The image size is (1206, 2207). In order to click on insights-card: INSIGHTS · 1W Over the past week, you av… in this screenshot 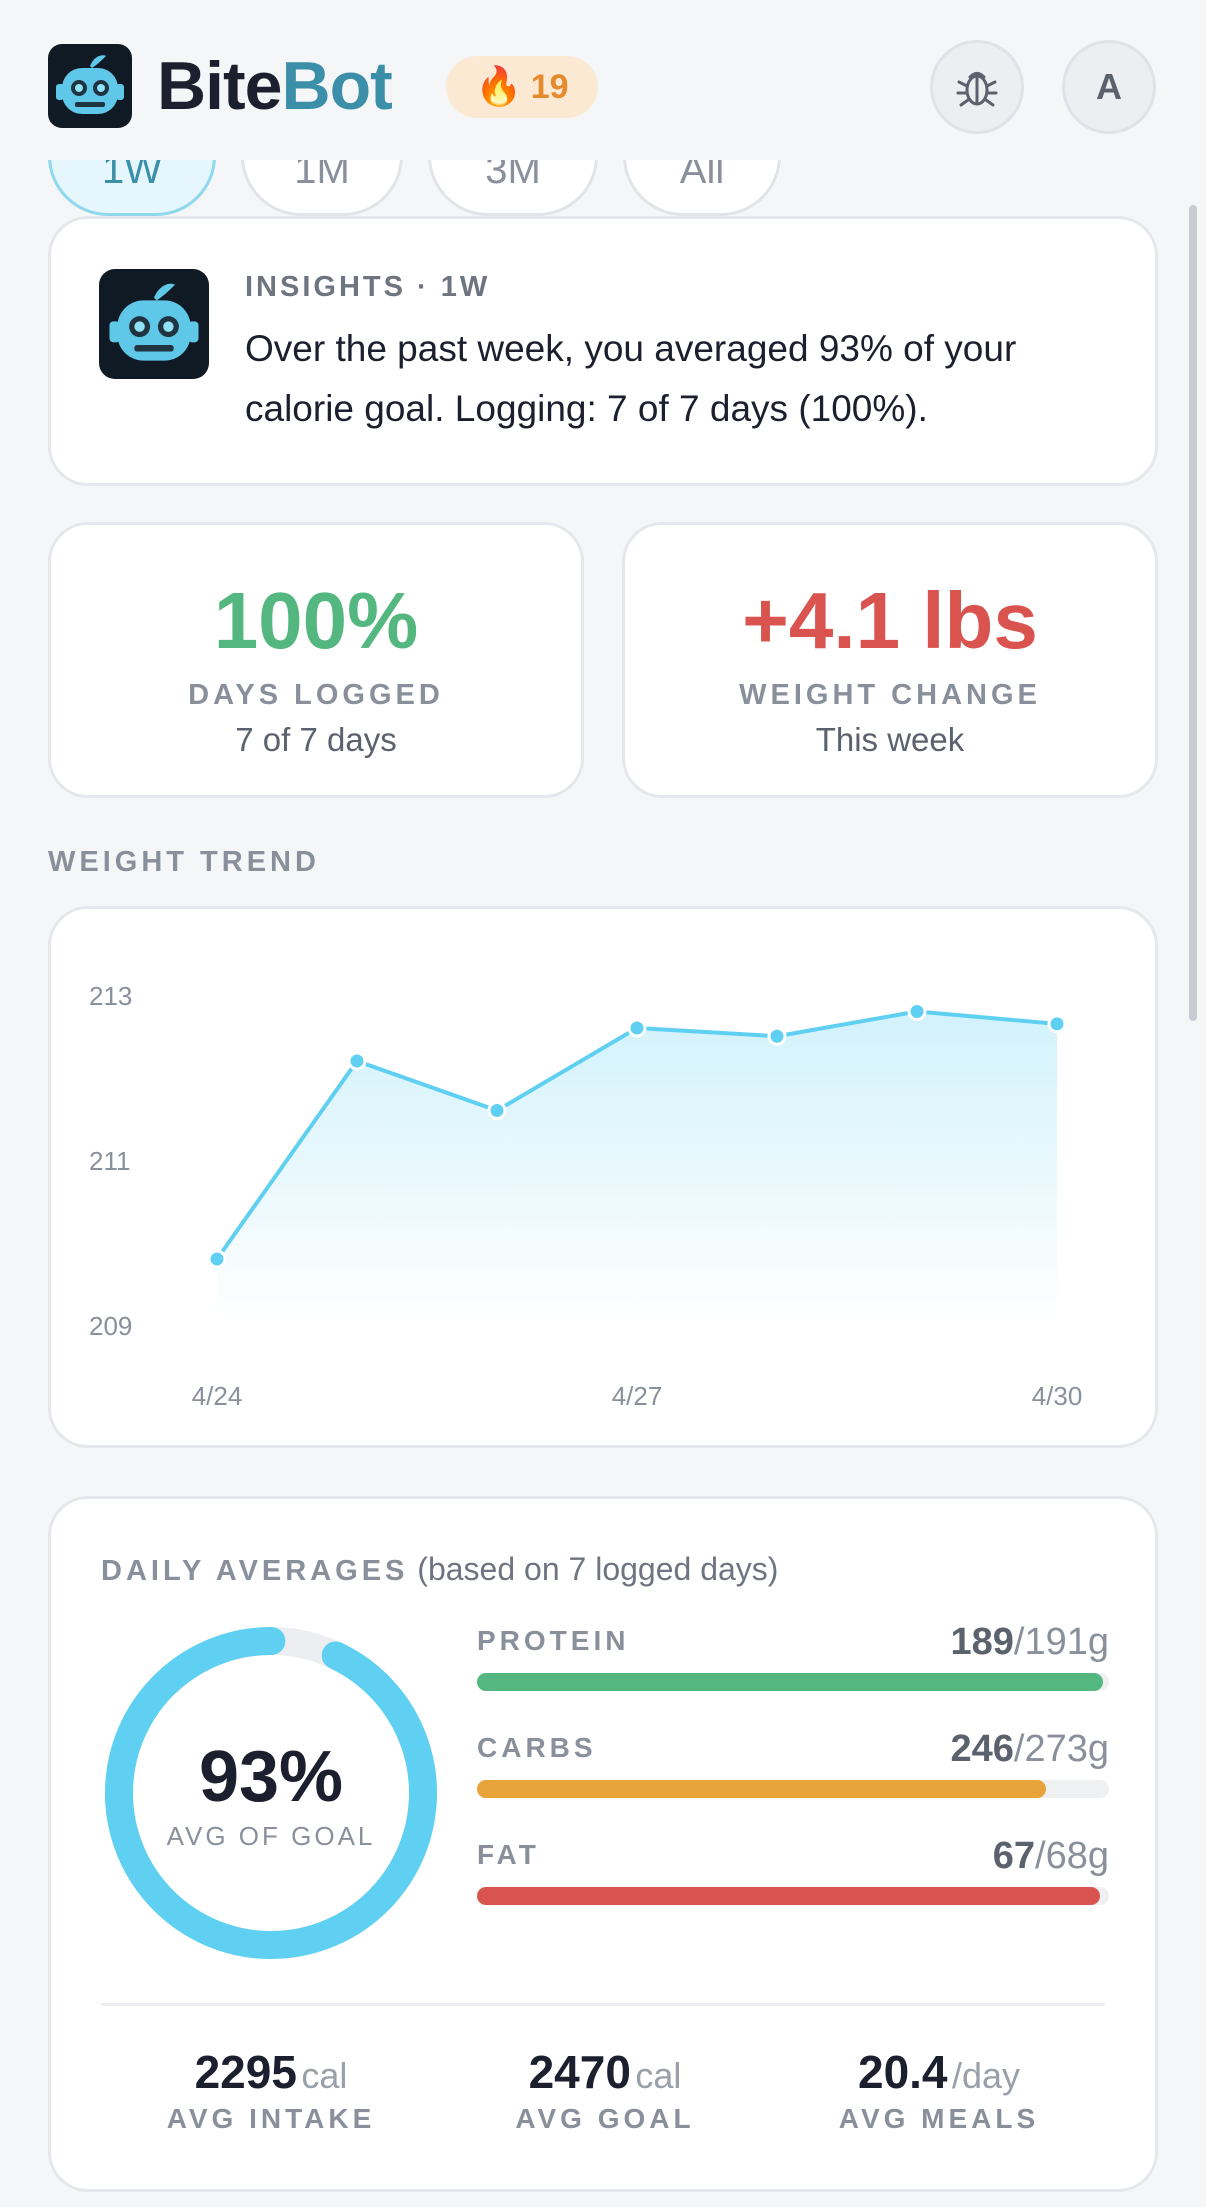, I will do `click(603, 351)`.